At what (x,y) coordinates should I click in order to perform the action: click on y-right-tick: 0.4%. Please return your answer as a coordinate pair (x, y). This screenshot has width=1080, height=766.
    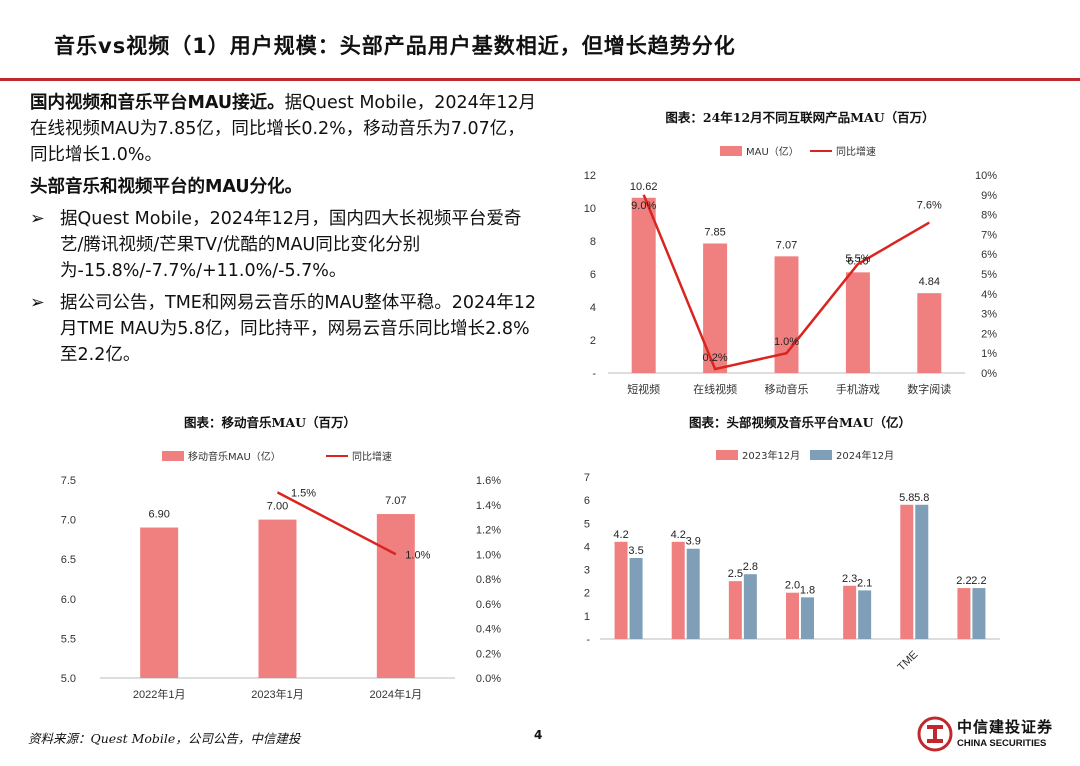
    Looking at the image, I should click on (488, 630).